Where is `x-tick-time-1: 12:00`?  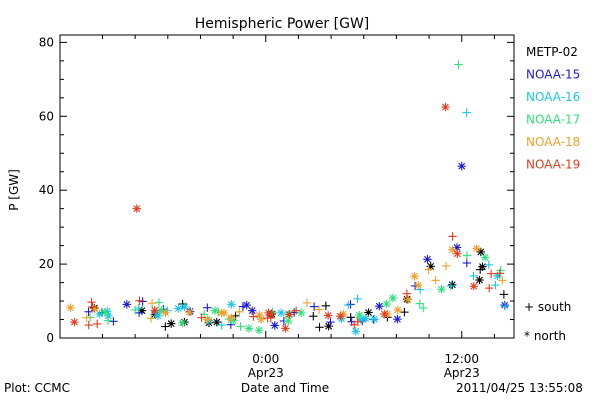 x-tick-time-1: 12:00 is located at coordinates (461, 359).